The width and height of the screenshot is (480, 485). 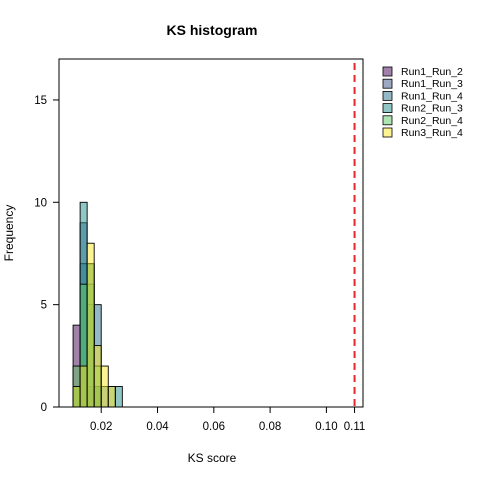 What do you see at coordinates (214, 427) in the screenshot?
I see `x-tick-label-2: 0.06` at bounding box center [214, 427].